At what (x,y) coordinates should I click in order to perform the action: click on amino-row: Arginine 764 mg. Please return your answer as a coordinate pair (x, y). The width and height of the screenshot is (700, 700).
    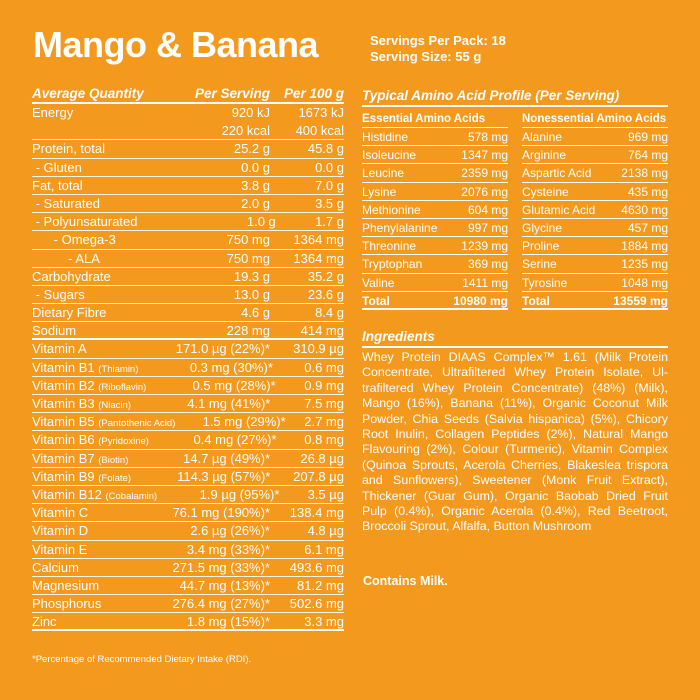
    Looking at the image, I should click on (595, 155).